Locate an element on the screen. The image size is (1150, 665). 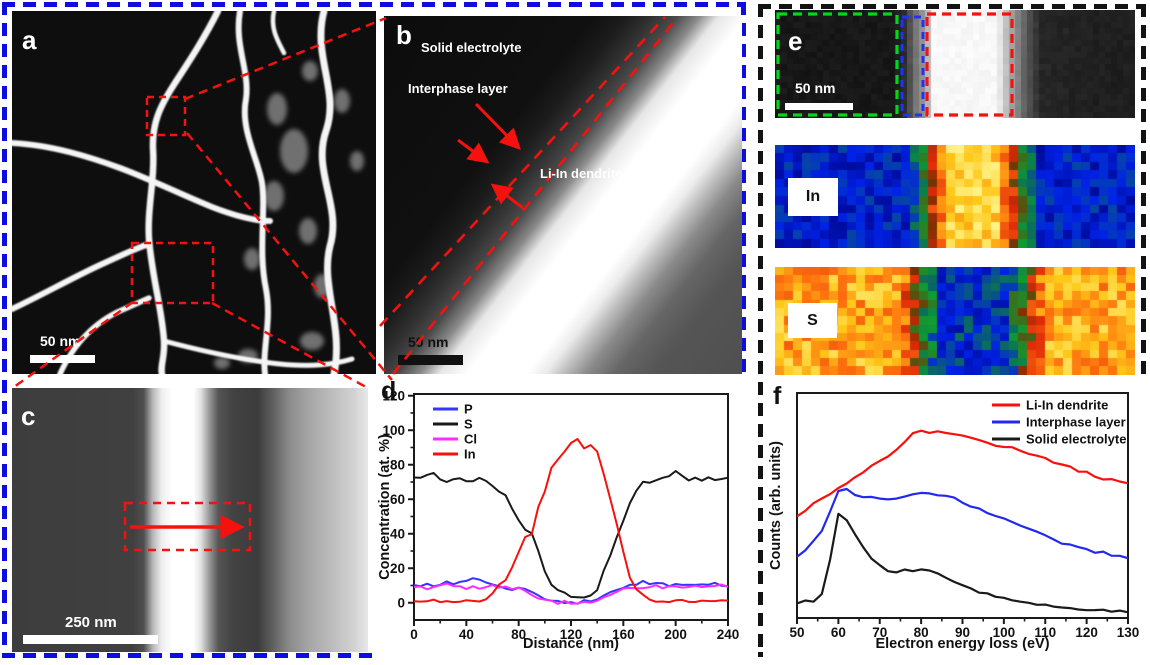
y-tick-label: 100 is located at coordinates (393, 430).